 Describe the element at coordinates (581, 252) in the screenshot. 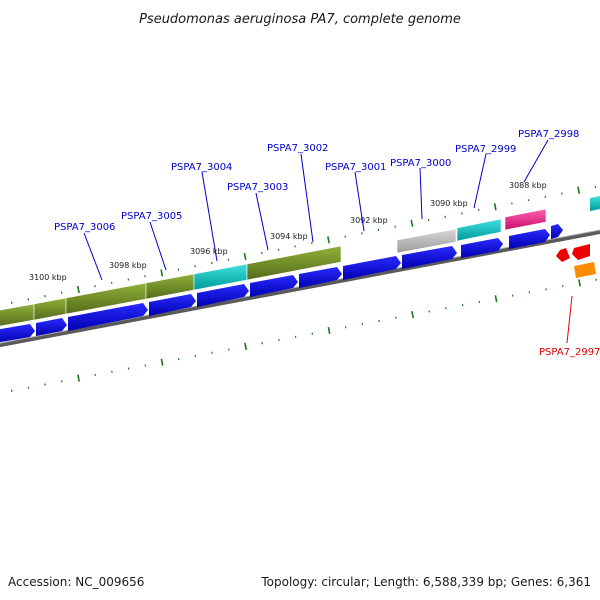

I see `gene-pspa7-2997-bar` at that location.